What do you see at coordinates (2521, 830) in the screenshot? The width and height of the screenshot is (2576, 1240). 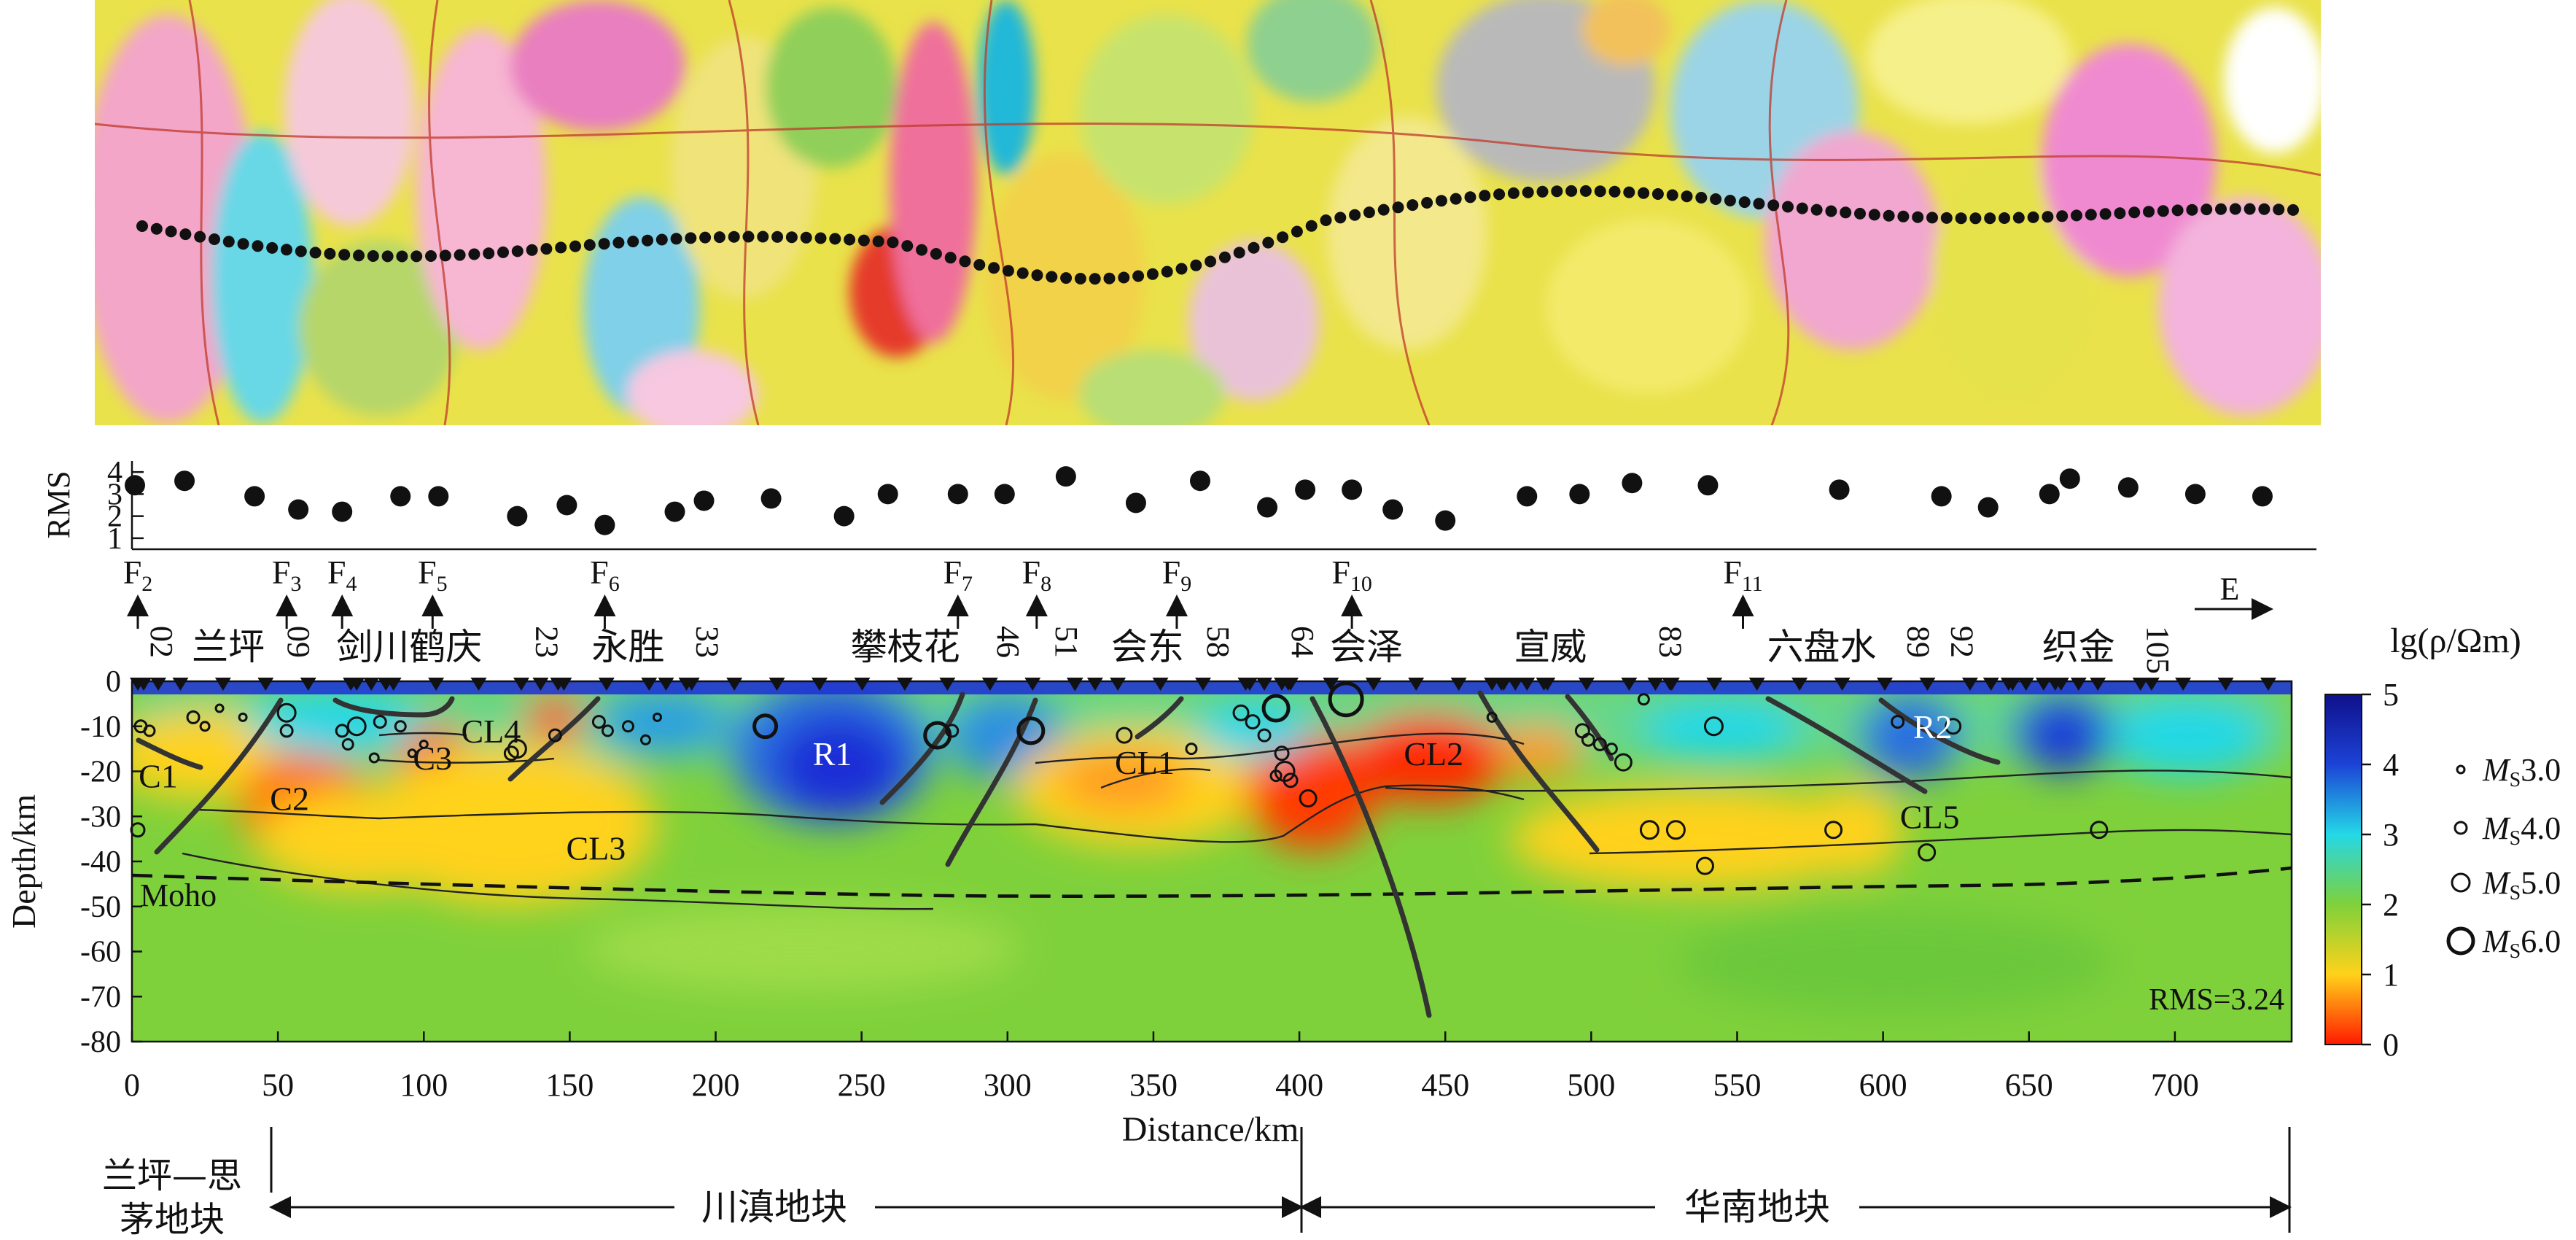 I see `magnitude-legend-label: MS4.0` at bounding box center [2521, 830].